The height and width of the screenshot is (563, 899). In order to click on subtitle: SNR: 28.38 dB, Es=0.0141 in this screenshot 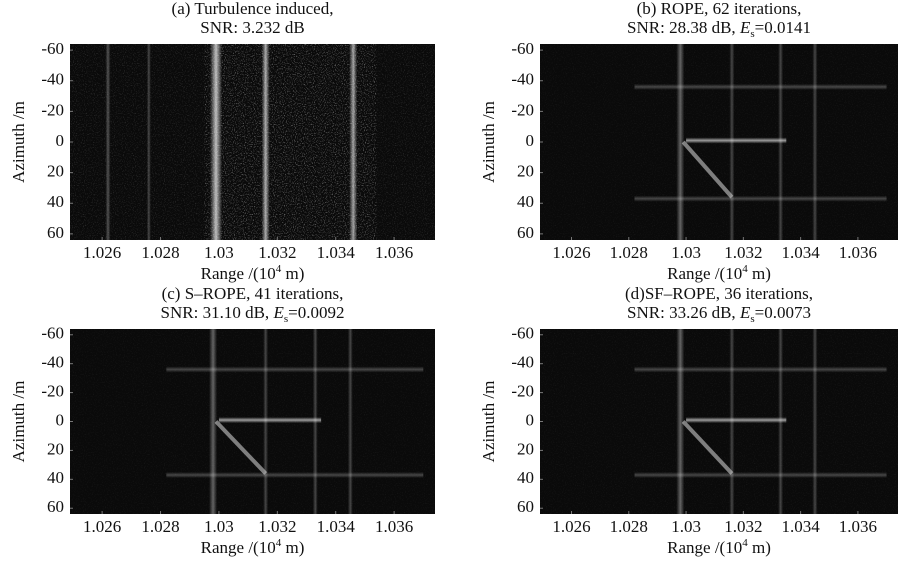, I will do `click(719, 29)`.